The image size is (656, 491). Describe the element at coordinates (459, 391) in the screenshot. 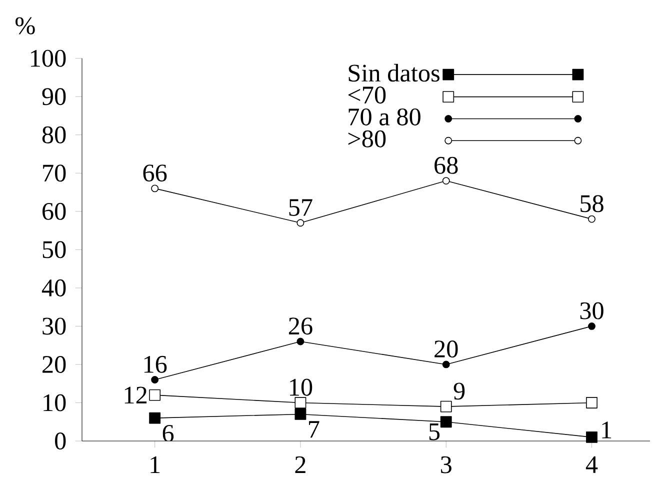

I see `data-label: 9` at that location.